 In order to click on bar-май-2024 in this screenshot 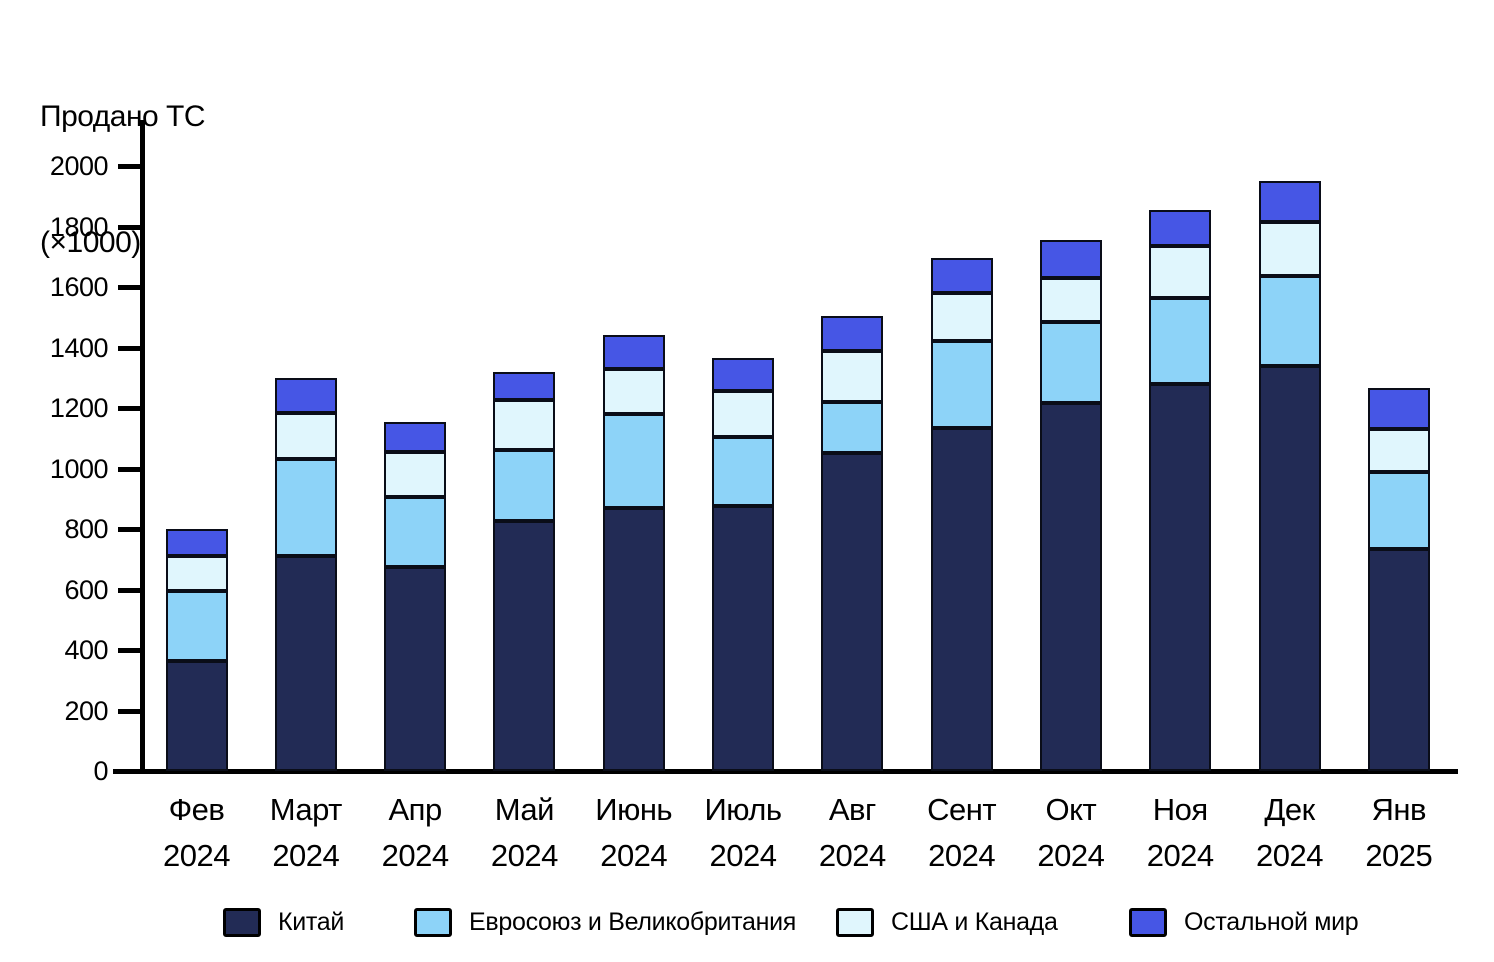, I will do `click(524, 571)`.